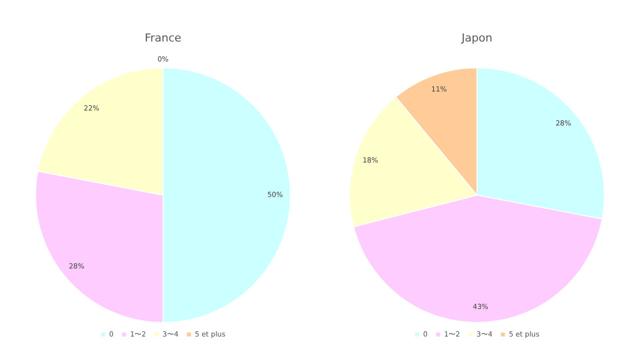  What do you see at coordinates (163, 37) in the screenshot?
I see `chart-title: France` at bounding box center [163, 37].